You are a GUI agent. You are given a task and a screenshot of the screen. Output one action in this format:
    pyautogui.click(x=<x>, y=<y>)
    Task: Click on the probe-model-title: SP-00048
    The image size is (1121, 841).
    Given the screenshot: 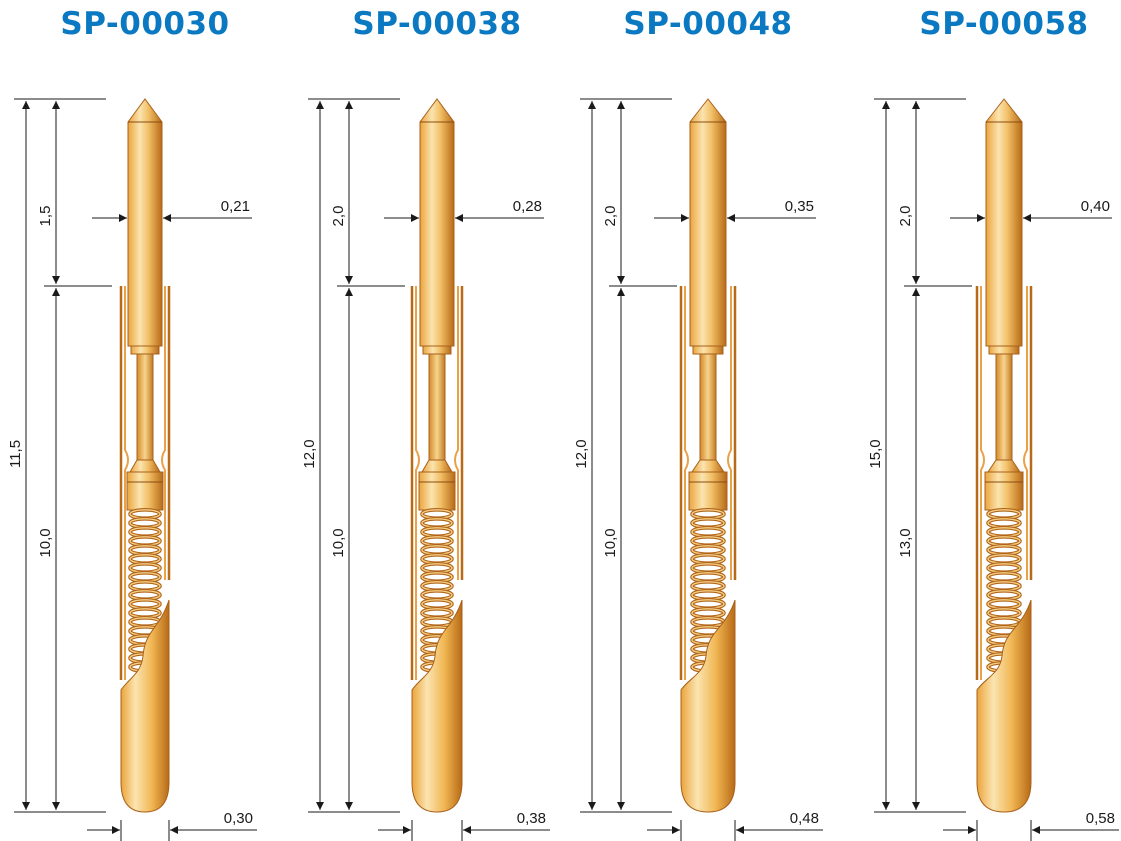 What is the action you would take?
    pyautogui.click(x=708, y=24)
    